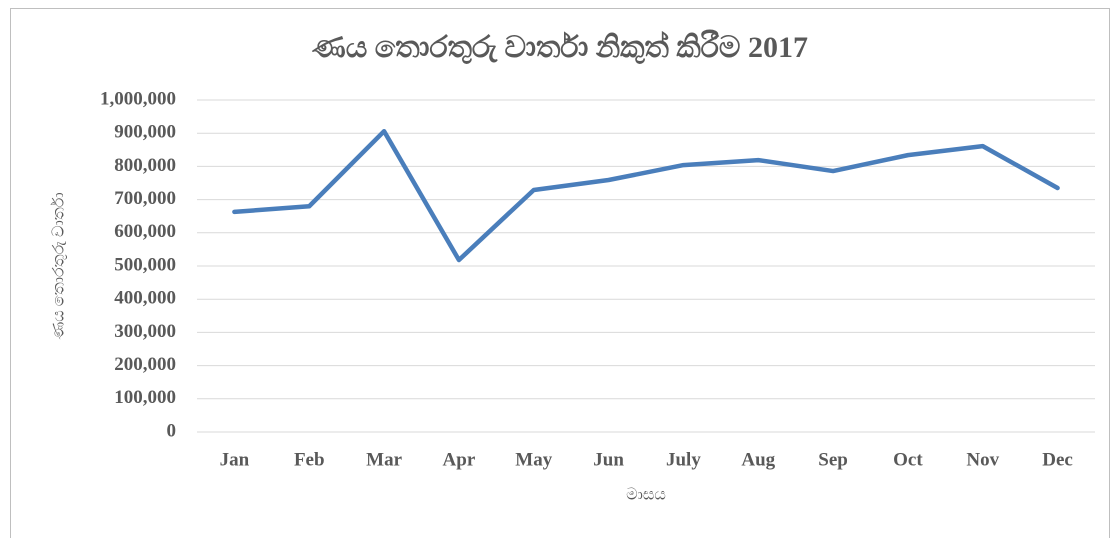  I want to click on y-axis-label: ණය තොරතුරු වාර්තා, so click(59, 265).